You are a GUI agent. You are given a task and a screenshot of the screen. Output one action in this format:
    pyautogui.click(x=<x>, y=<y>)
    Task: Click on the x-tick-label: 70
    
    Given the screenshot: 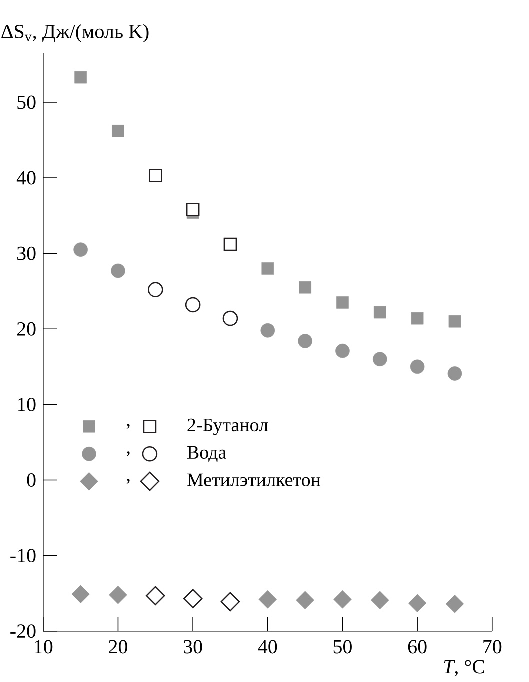 What is the action you would take?
    pyautogui.click(x=493, y=647)
    